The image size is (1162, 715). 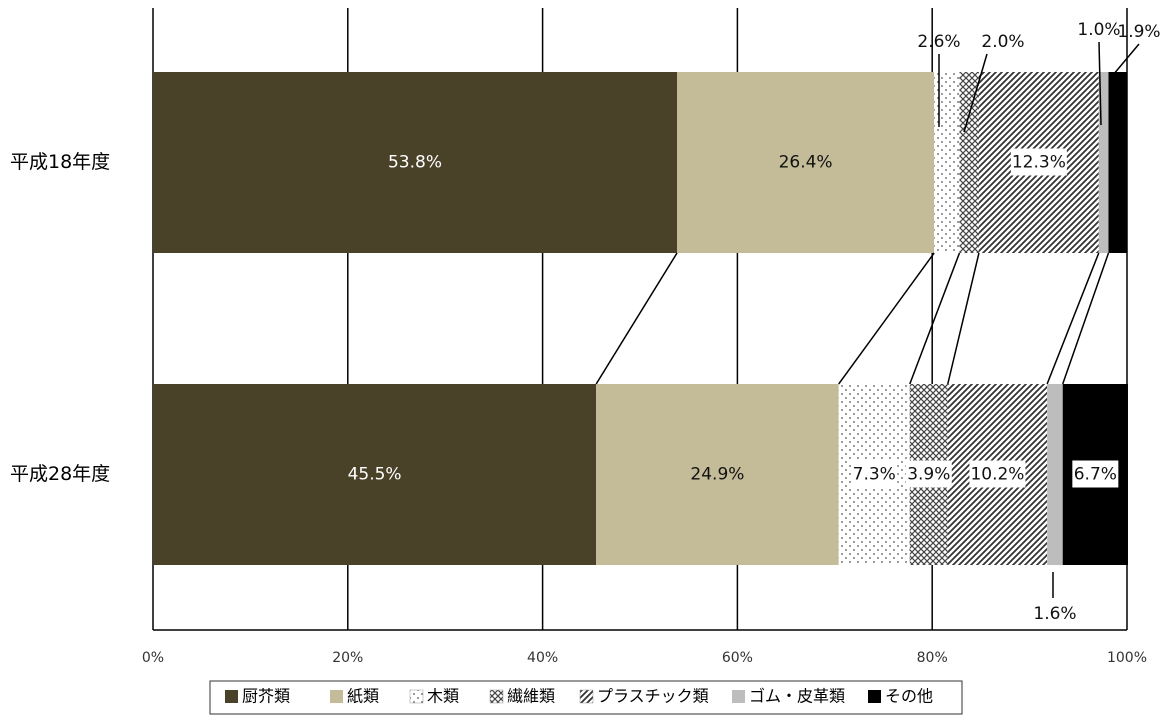 What do you see at coordinates (644, 658) in the screenshot?
I see `x-tick-labels: 0% 20% 40% 60% 80% 100%` at bounding box center [644, 658].